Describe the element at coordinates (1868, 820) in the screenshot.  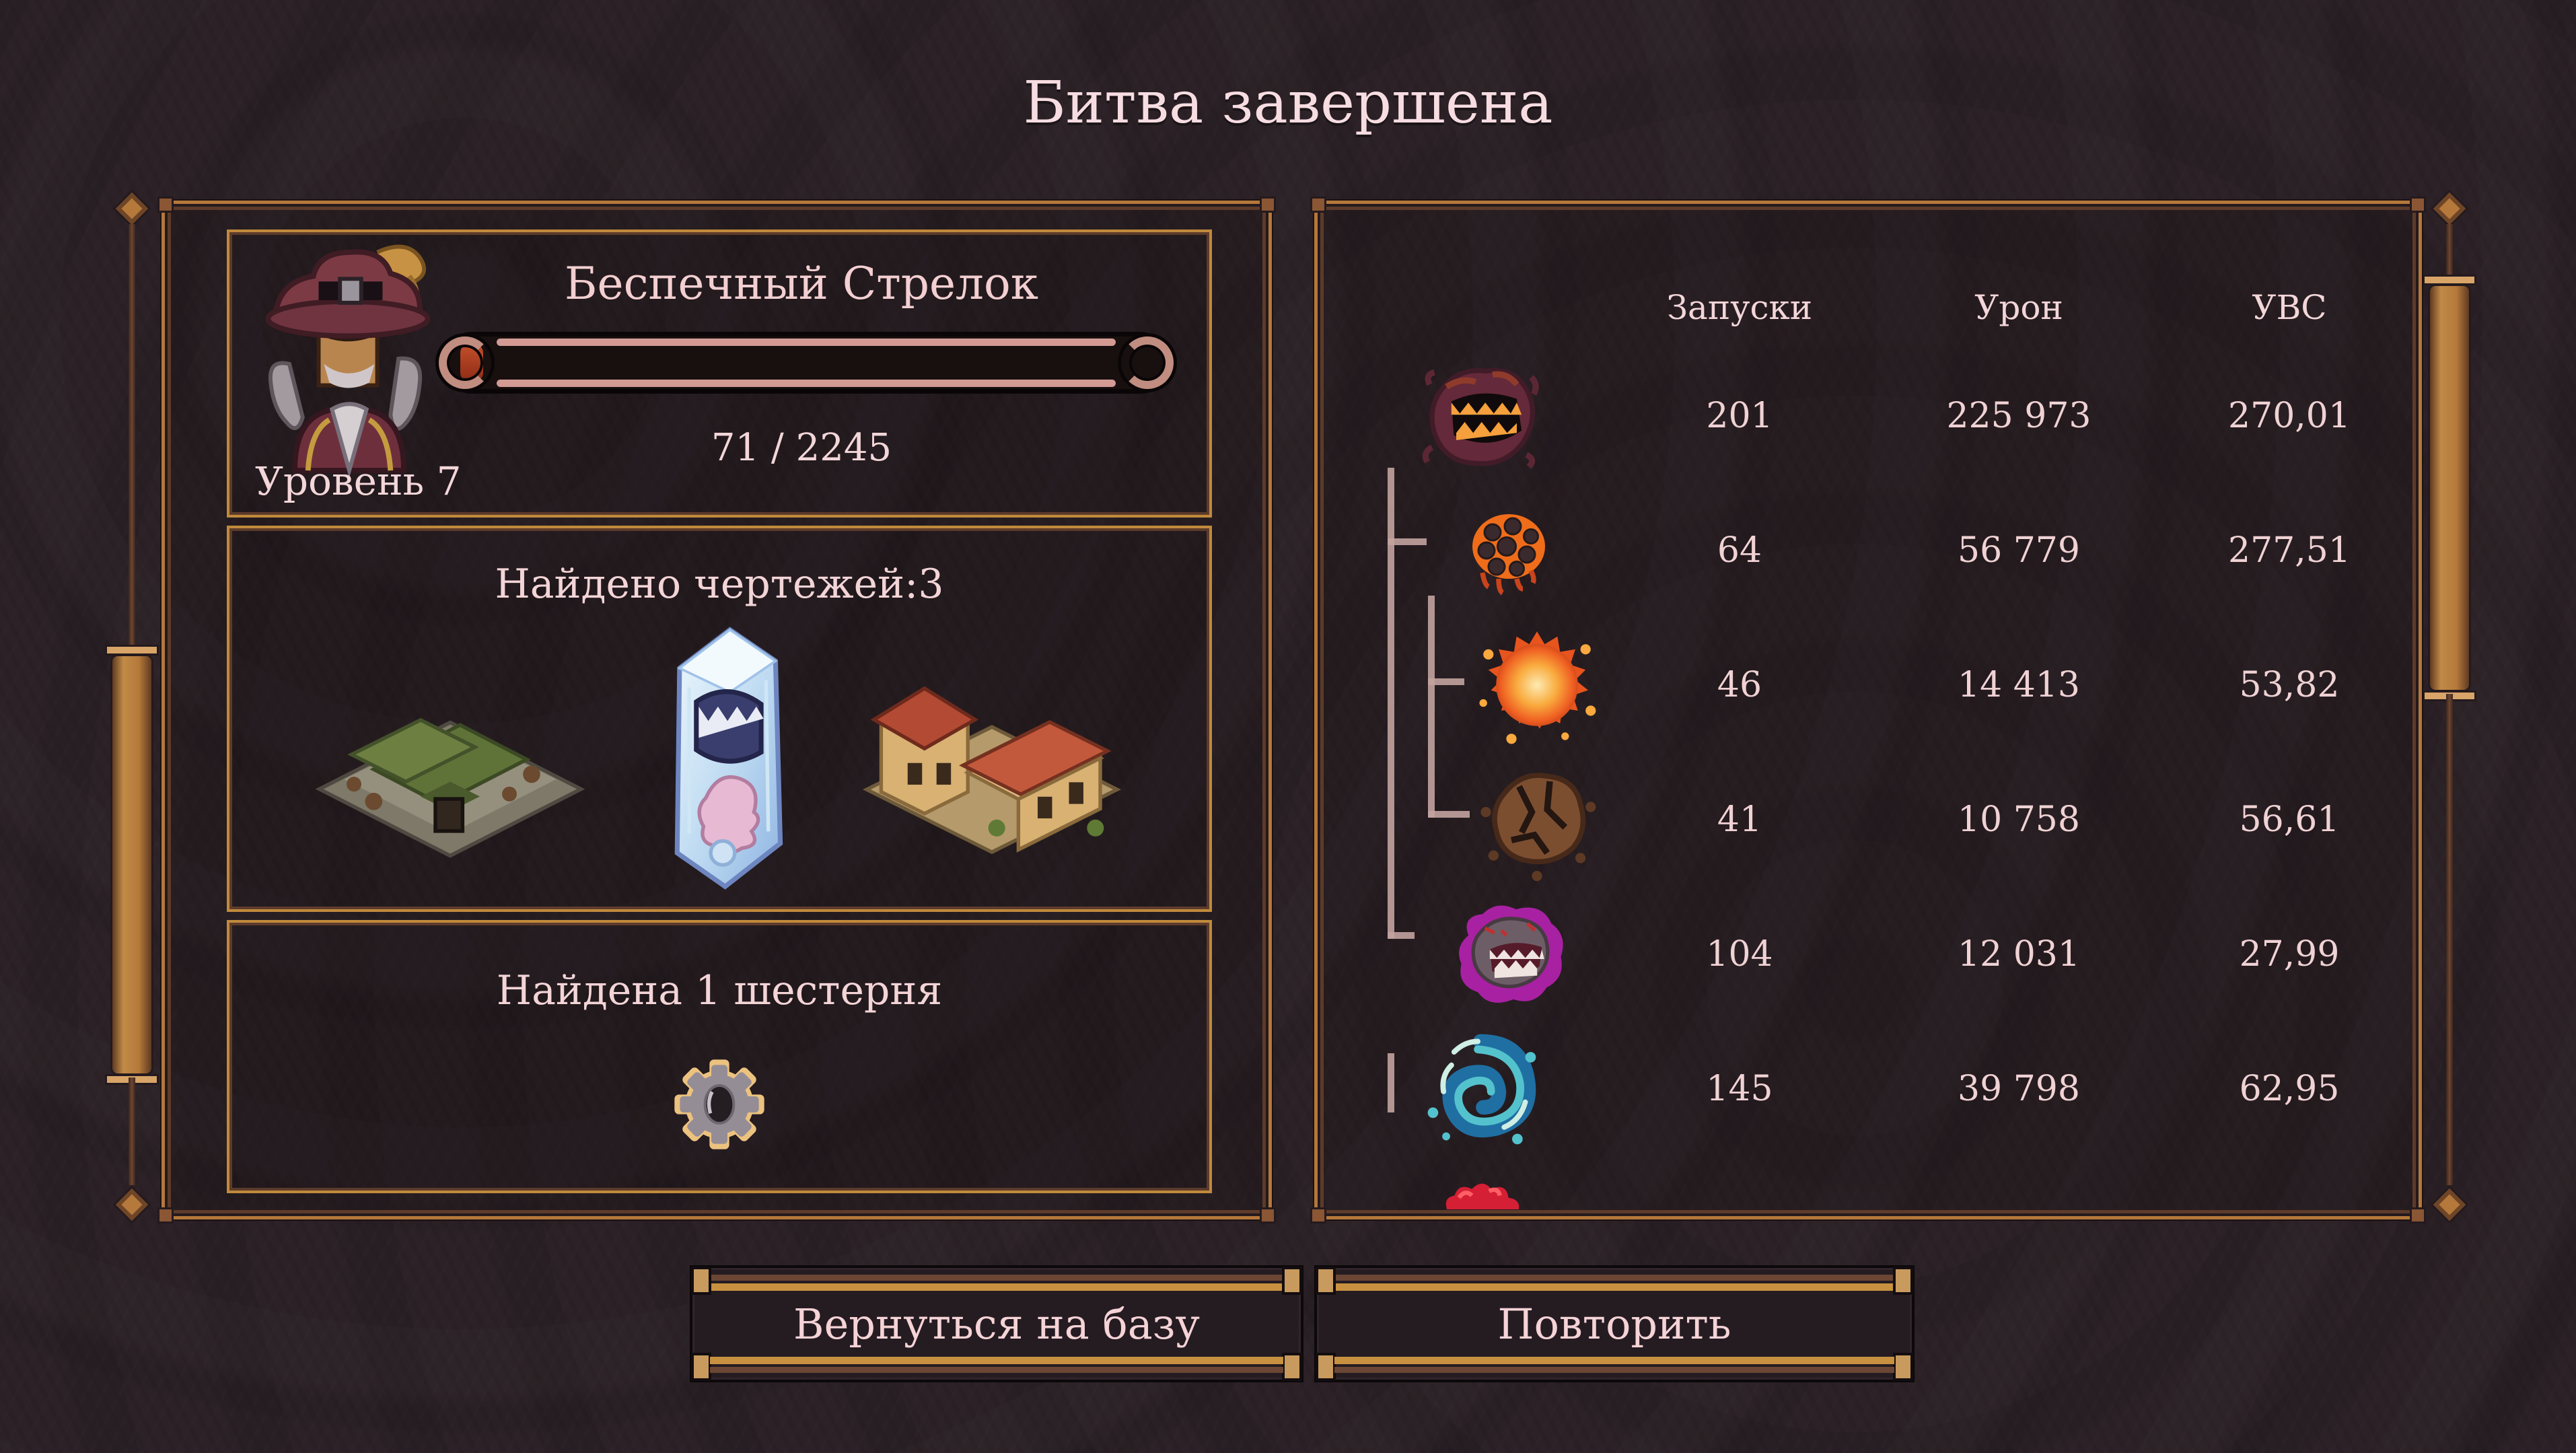
I see `table-row: 41 10 758 56,61` at that location.